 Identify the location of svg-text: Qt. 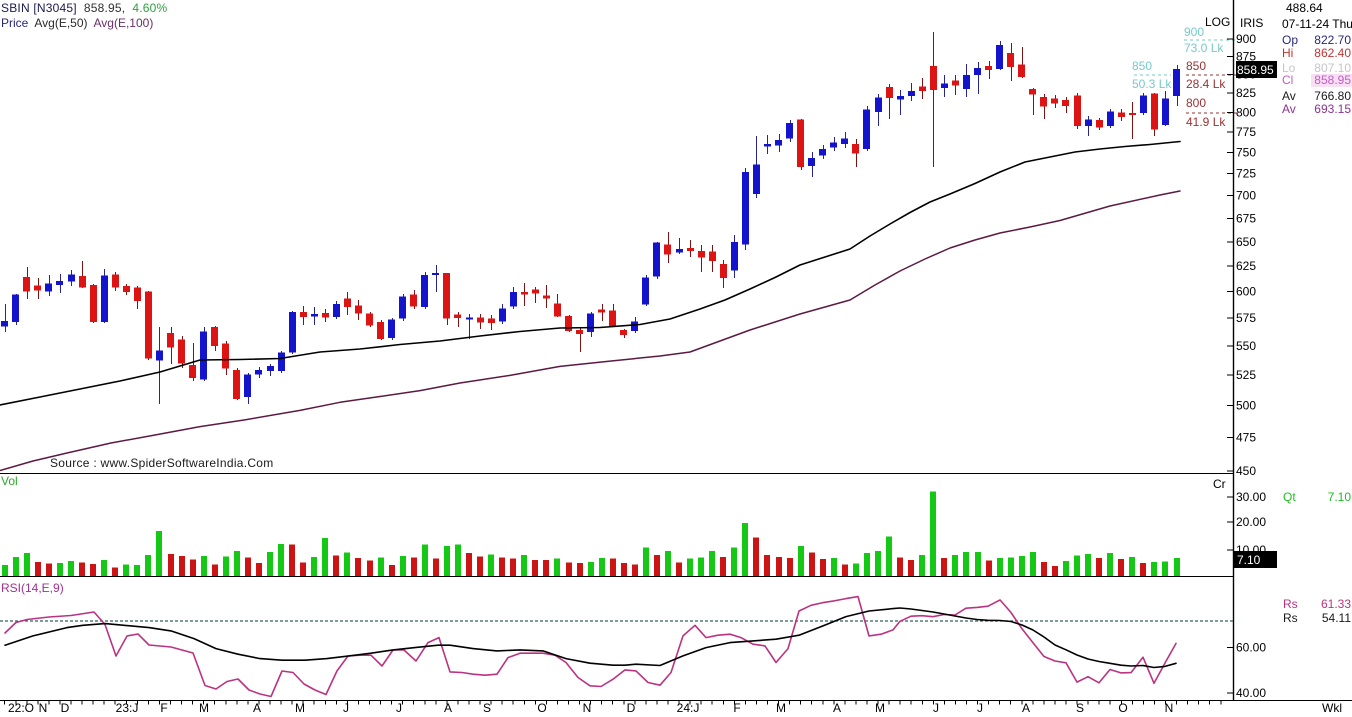
(1289, 497).